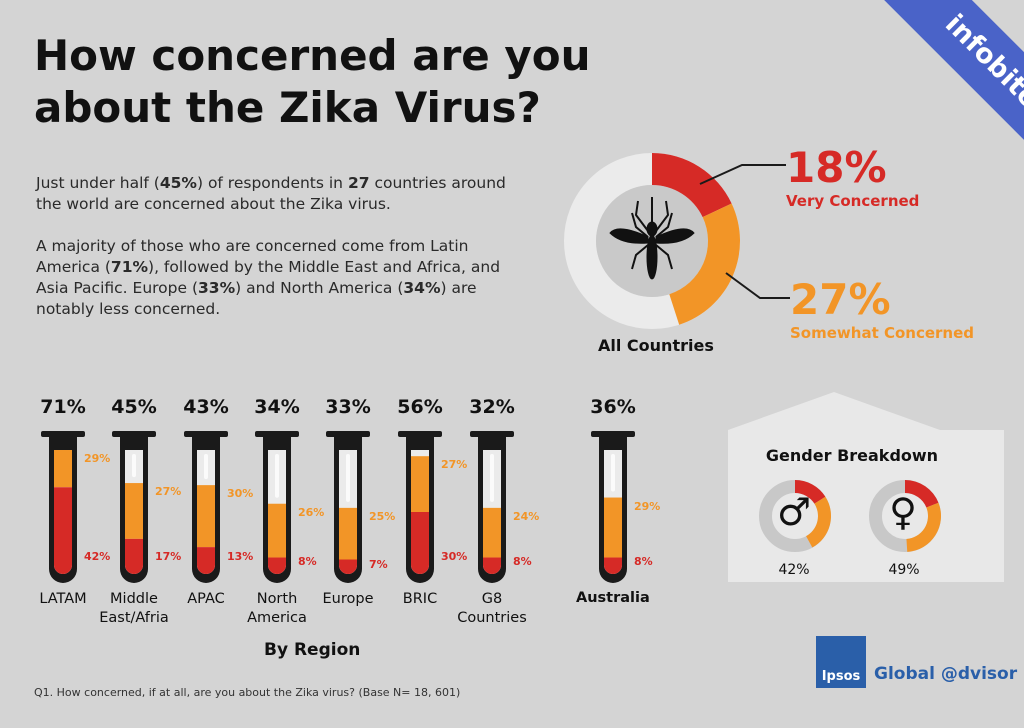 The width and height of the screenshot is (1024, 728). I want to click on somewhat-percent-label: 25%, so click(382, 516).